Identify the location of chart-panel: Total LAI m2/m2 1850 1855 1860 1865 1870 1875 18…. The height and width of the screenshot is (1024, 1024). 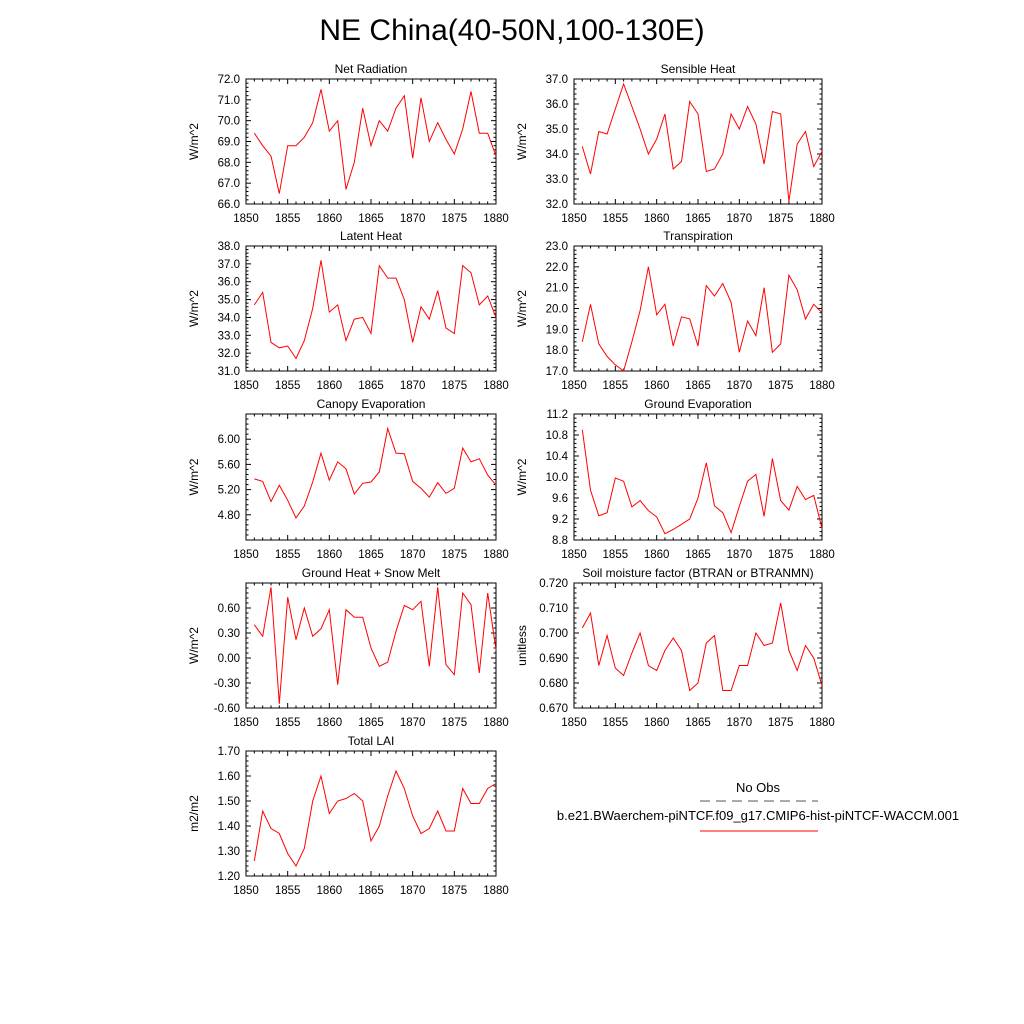
(348, 815).